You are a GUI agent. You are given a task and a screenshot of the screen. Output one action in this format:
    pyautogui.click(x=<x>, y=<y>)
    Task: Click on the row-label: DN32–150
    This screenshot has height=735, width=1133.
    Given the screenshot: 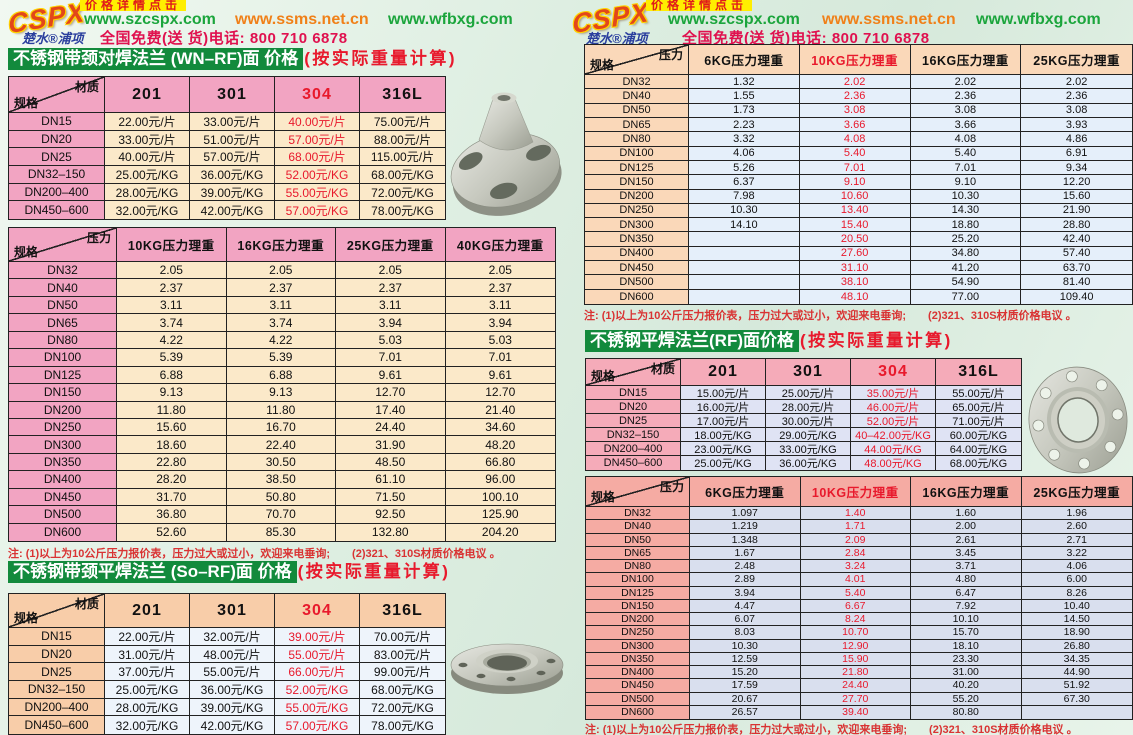 What is the action you would take?
    pyautogui.click(x=633, y=435)
    